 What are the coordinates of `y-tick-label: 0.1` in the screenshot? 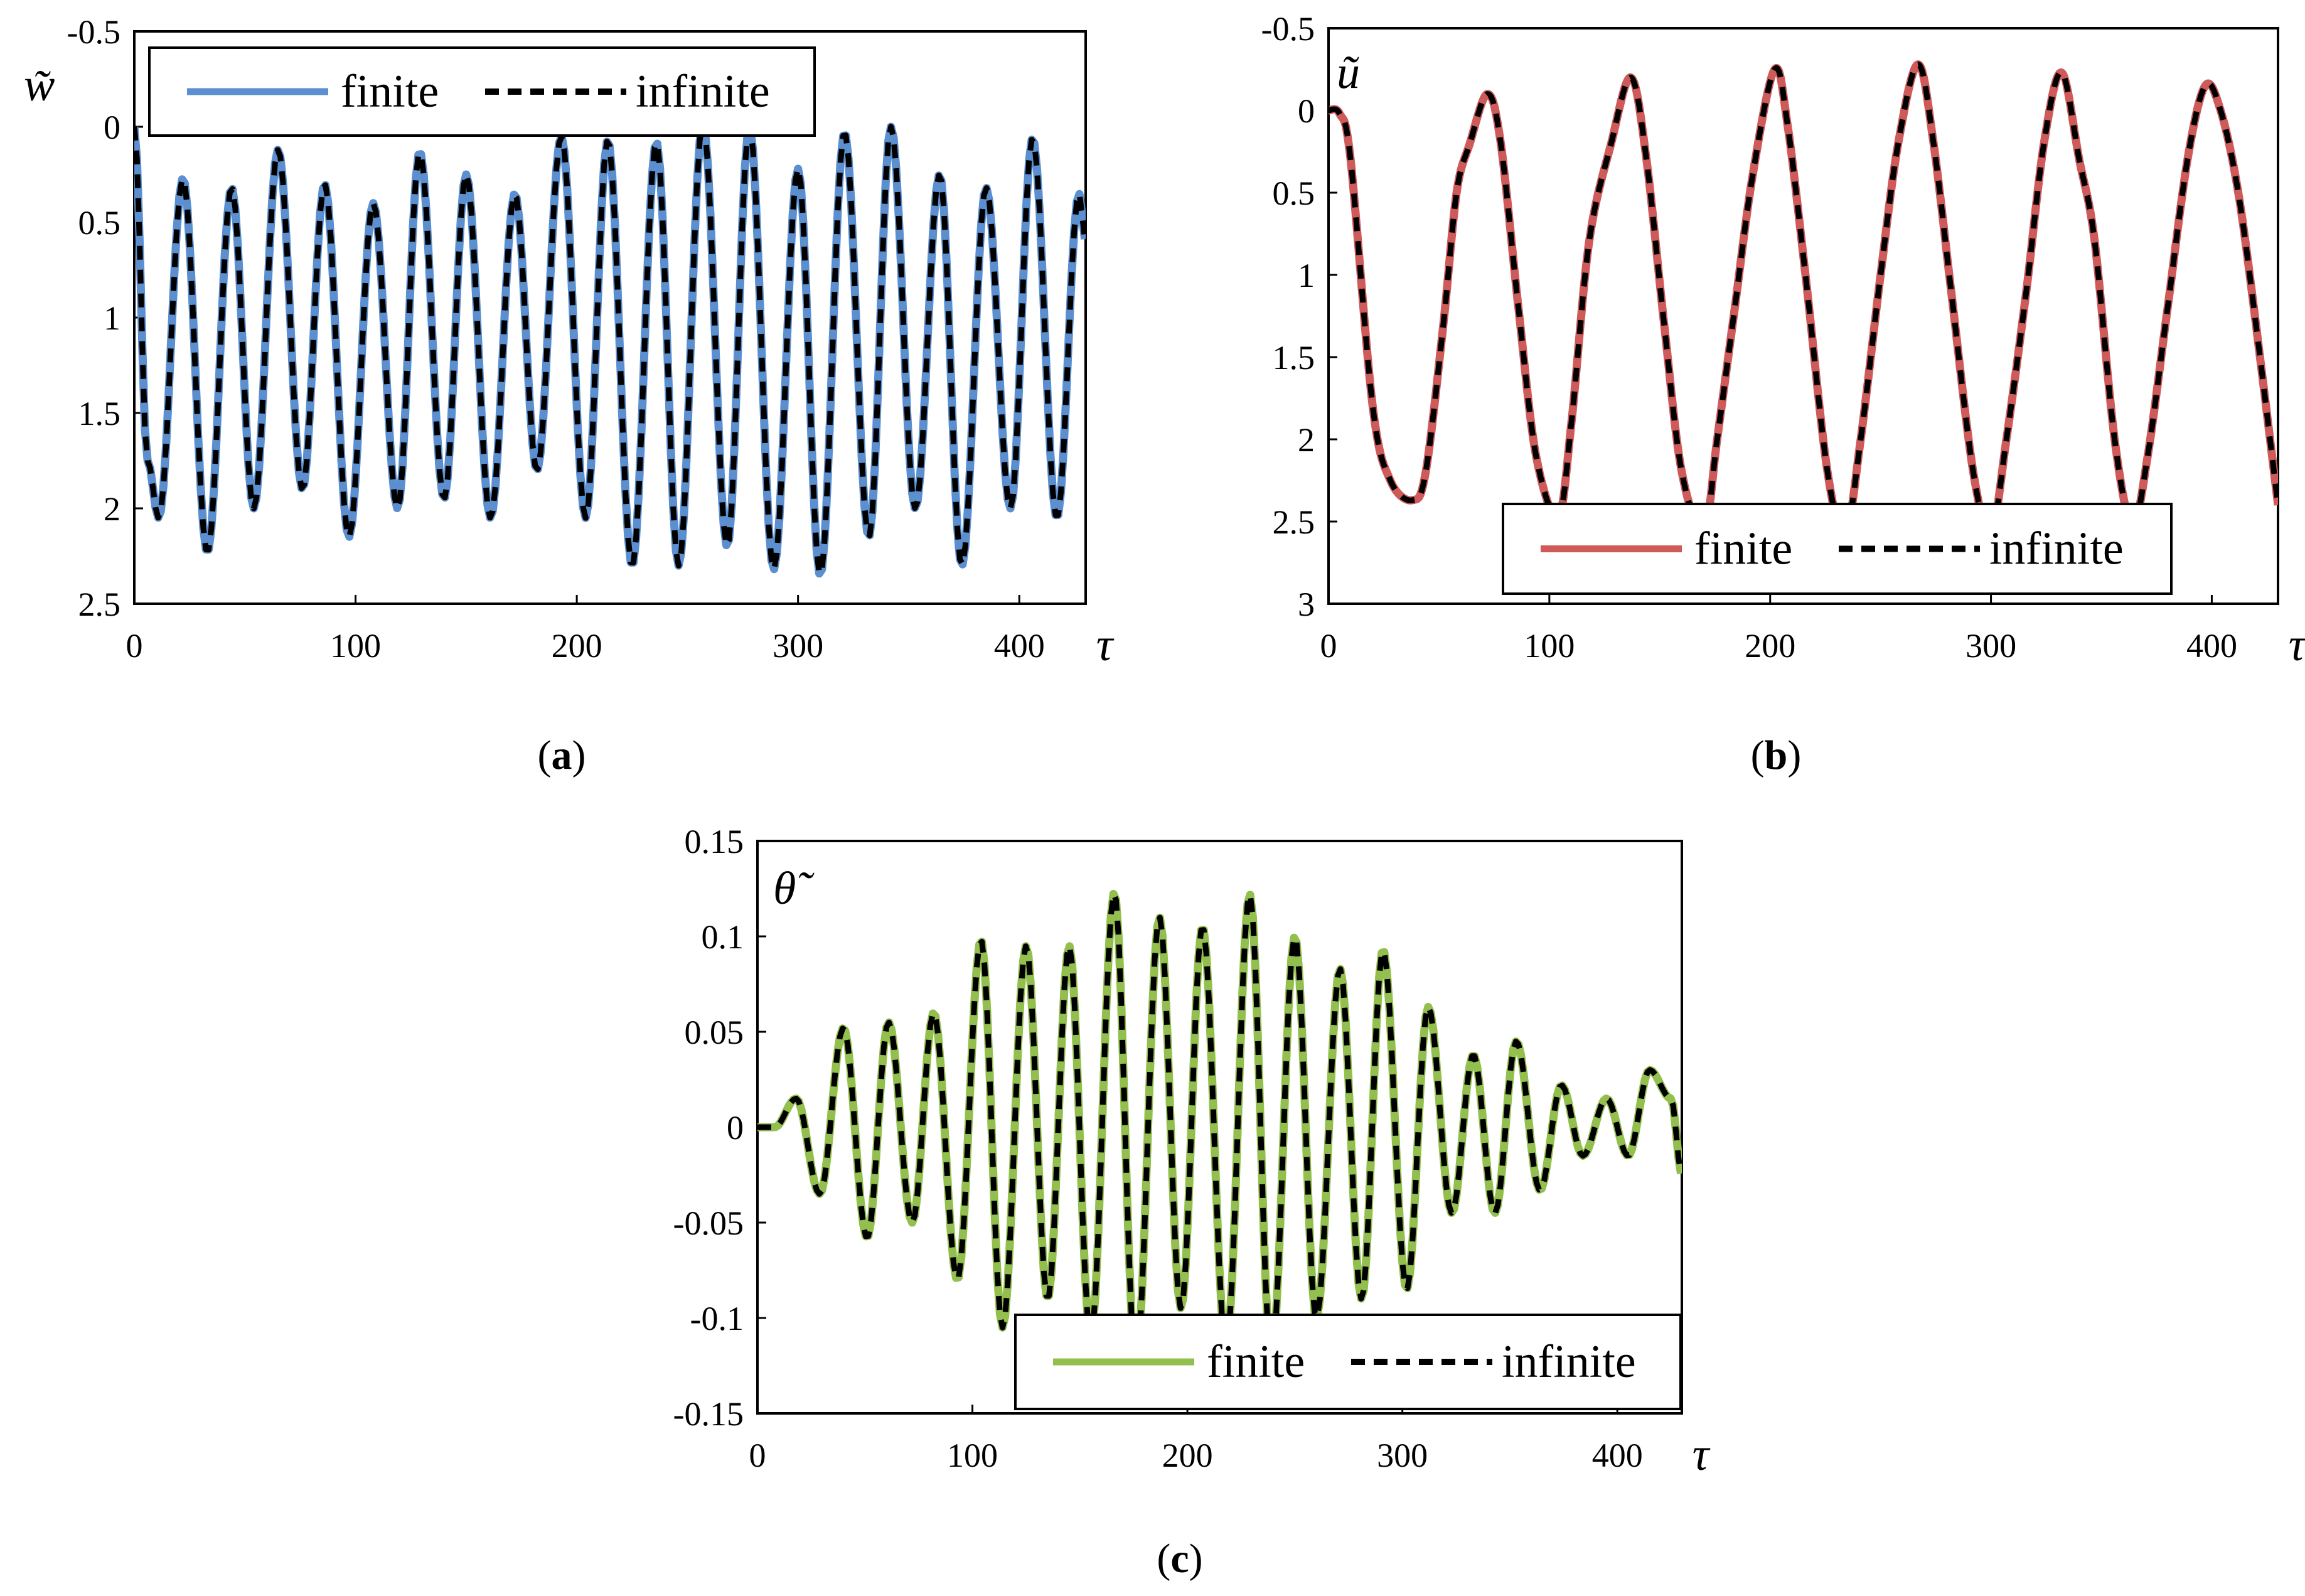 It's located at (723, 937).